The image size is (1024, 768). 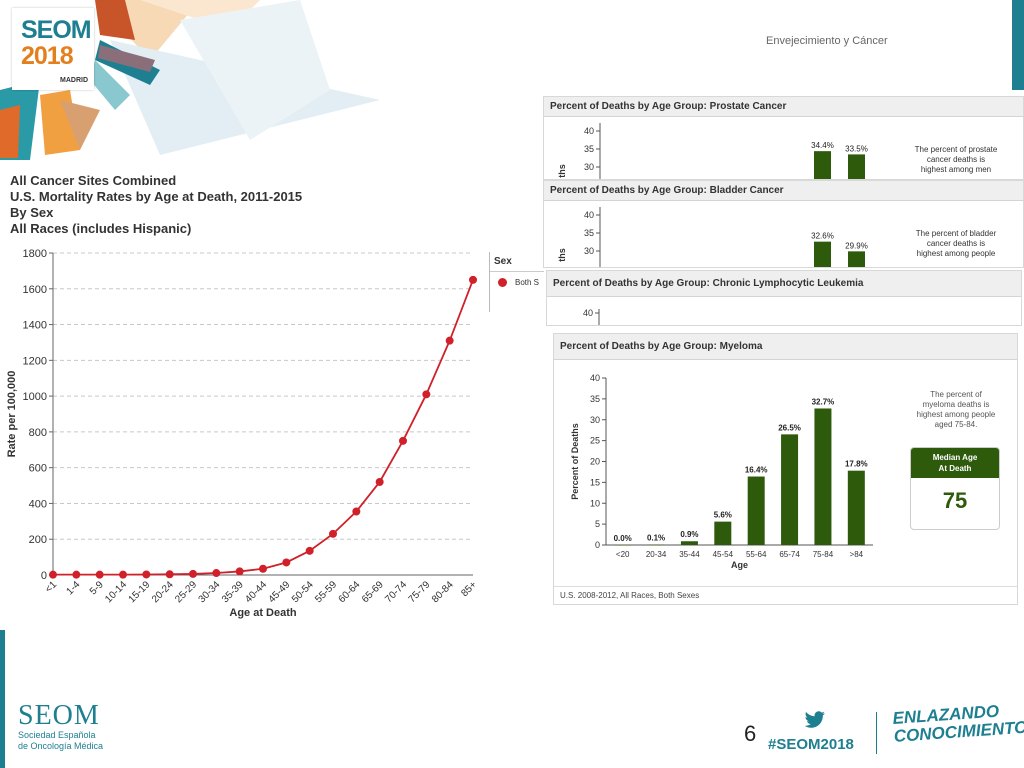 I want to click on seom-footer-logo: SEOM, so click(x=59, y=715).